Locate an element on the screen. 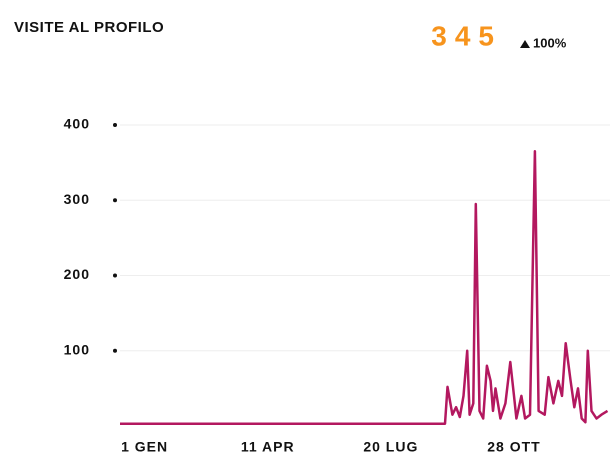 The image size is (610, 459). y-tick-label: 100 is located at coordinates (77, 349).